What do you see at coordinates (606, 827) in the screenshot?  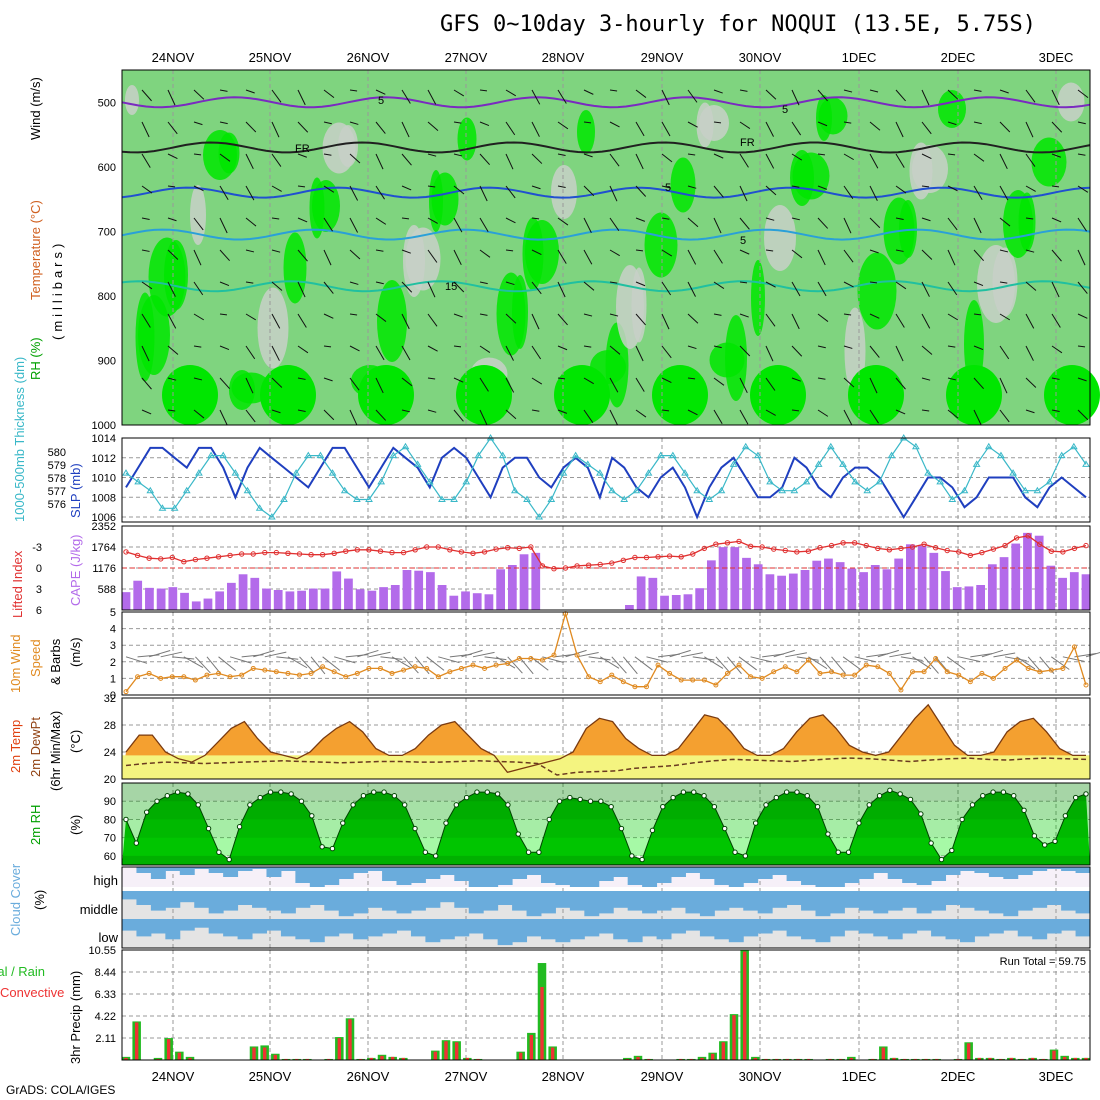 I see `rh-area` at bounding box center [606, 827].